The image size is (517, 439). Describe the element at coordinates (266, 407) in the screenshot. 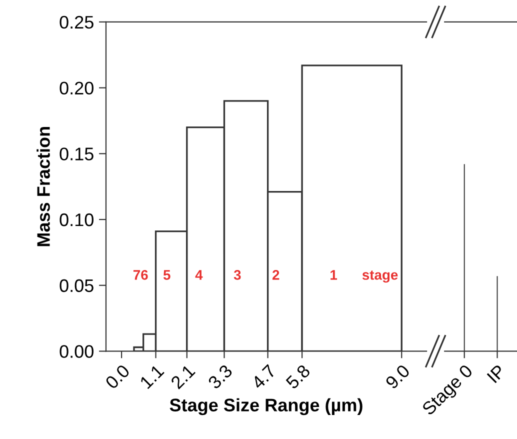

I see `x-axis-title: Stage Size Range (µm)` at that location.